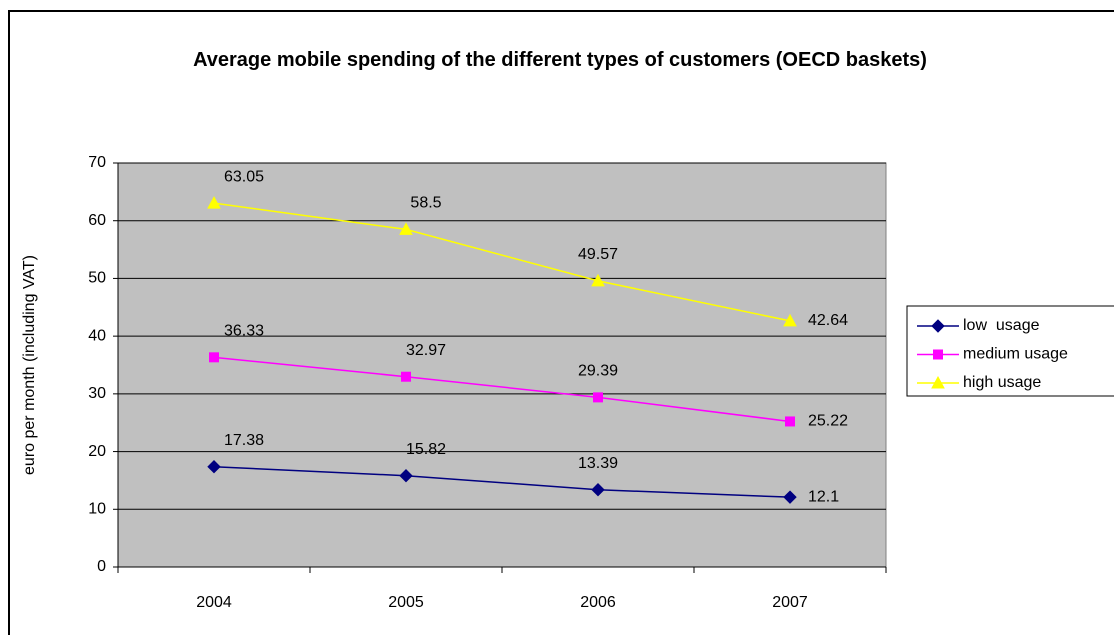 Image resolution: width=1114 pixels, height=635 pixels. Describe the element at coordinates (406, 602) in the screenshot. I see `x-tick-label: 2005` at that location.